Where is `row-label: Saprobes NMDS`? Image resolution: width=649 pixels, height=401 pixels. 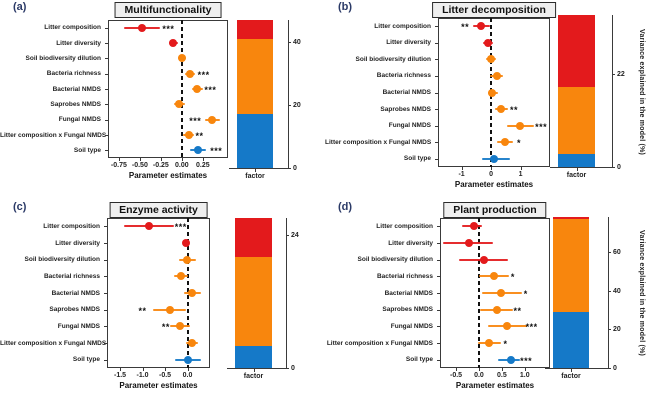
row-label: Saprobes NMDS is located at coordinates (74, 310).